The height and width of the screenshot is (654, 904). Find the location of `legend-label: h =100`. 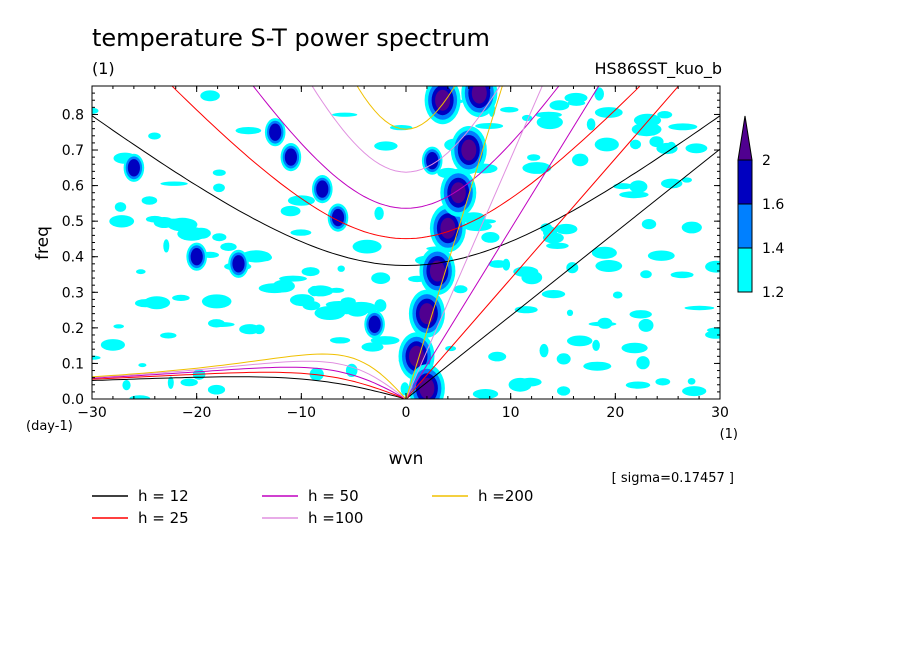

legend-label: h =100 is located at coordinates (335, 518).